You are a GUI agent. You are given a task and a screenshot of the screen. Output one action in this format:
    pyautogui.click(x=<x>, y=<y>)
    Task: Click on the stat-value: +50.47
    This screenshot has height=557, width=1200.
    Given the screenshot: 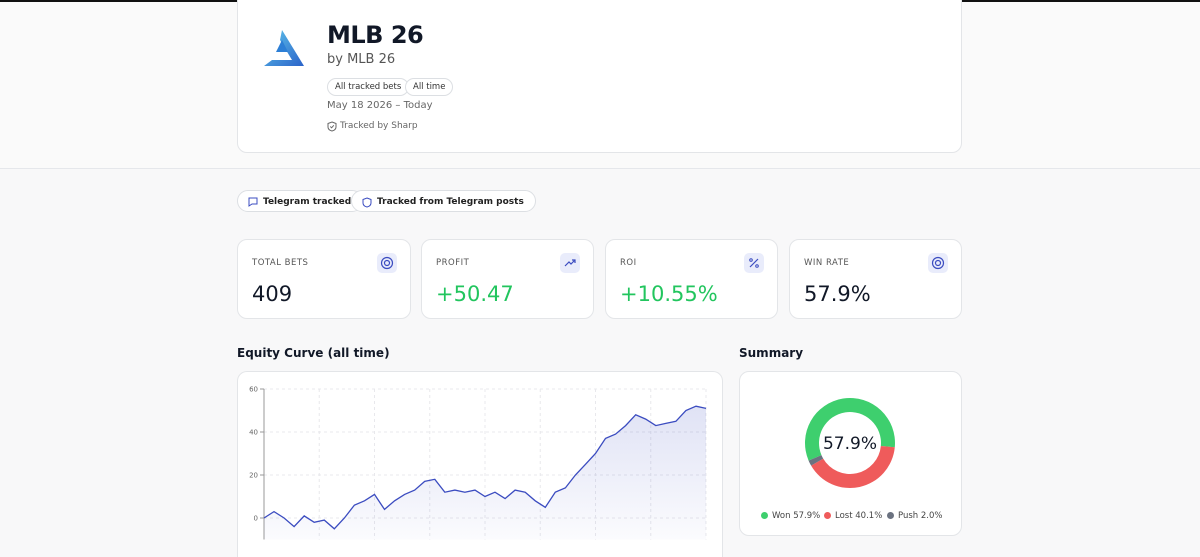 What is the action you would take?
    pyautogui.click(x=475, y=294)
    